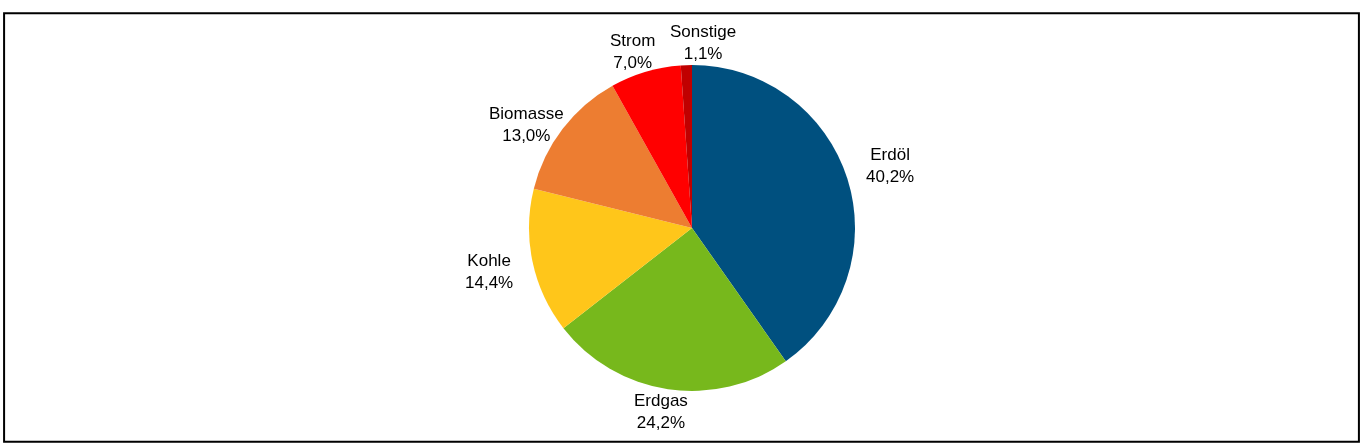 The height and width of the screenshot is (443, 1363). I want to click on slice-label: Kohle, so click(489, 260).